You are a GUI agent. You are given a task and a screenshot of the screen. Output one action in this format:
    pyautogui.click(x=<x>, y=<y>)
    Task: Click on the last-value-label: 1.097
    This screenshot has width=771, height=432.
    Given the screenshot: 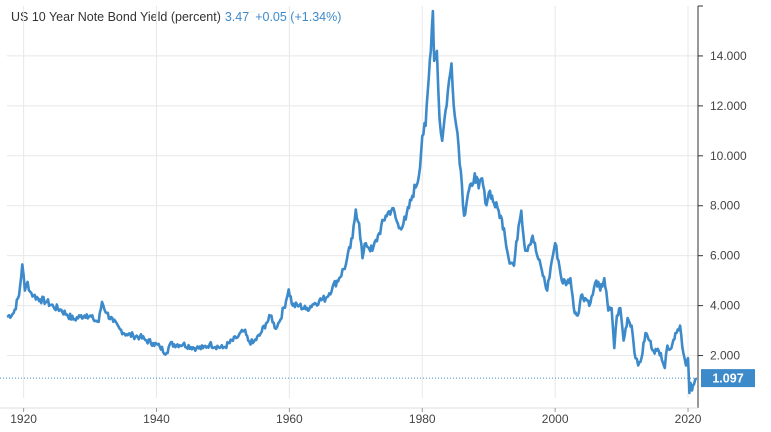 What is the action you would take?
    pyautogui.click(x=727, y=379)
    